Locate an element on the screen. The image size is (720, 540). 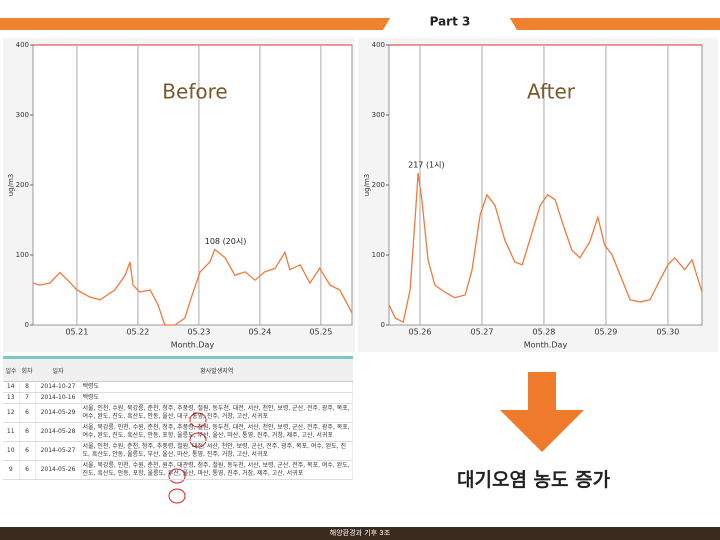
table-cell: 7 is located at coordinates (27, 398).